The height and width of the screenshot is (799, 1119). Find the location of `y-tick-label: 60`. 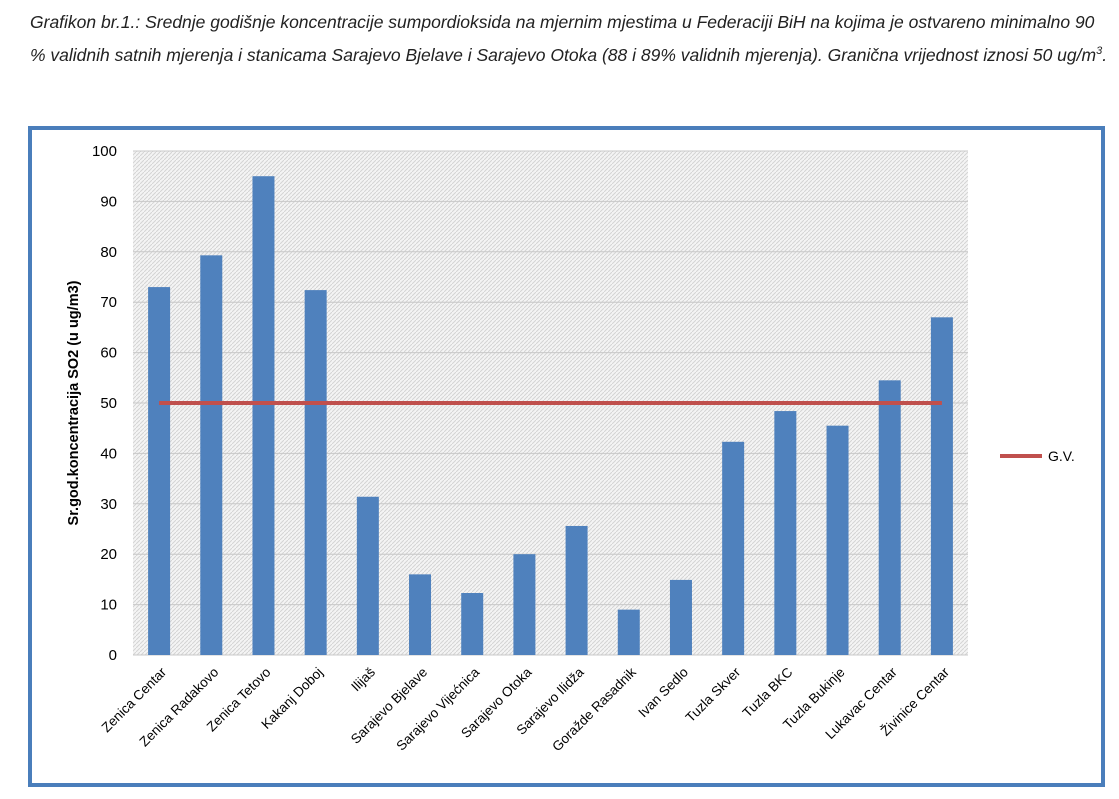

y-tick-label: 60 is located at coordinates (108, 353).